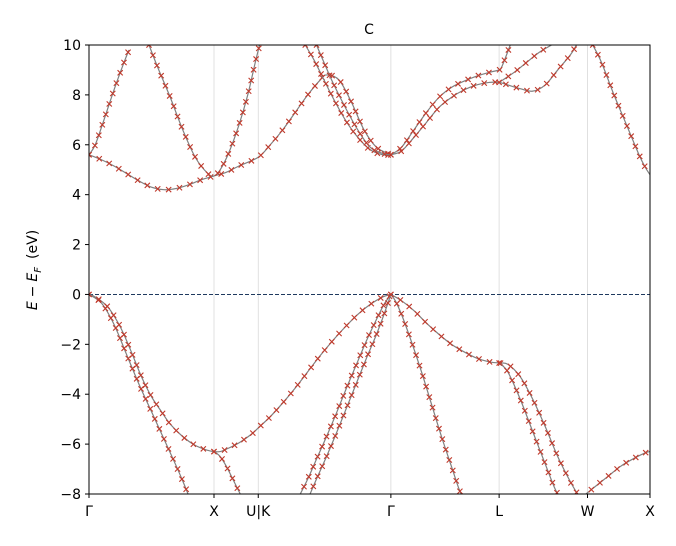  Describe the element at coordinates (76, 96) in the screenshot. I see `y-tick-label: 8` at that location.